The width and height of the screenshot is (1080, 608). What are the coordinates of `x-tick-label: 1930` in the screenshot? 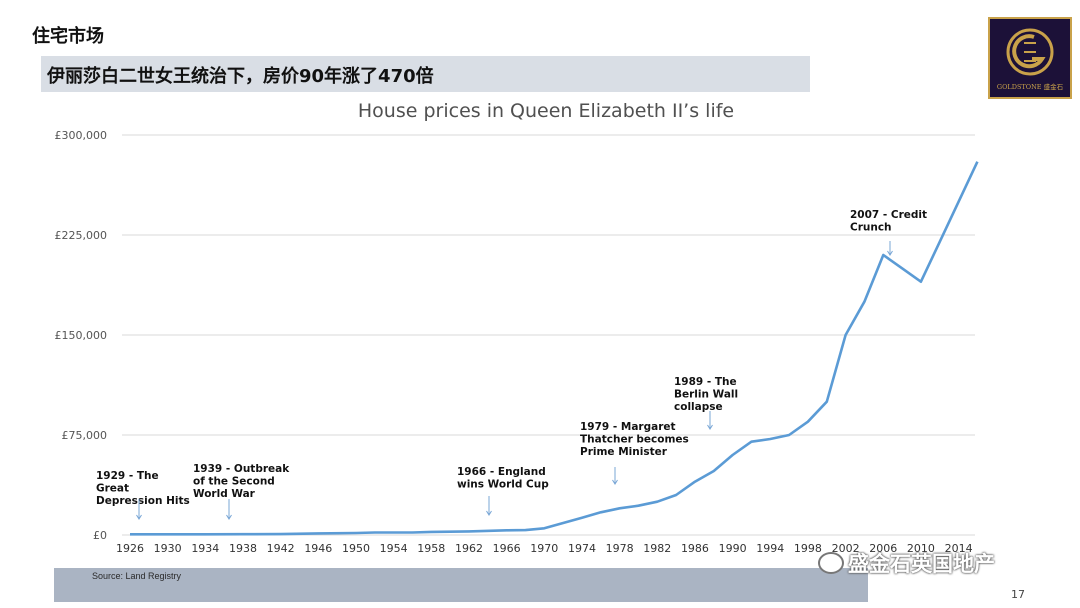 It's located at (168, 548).